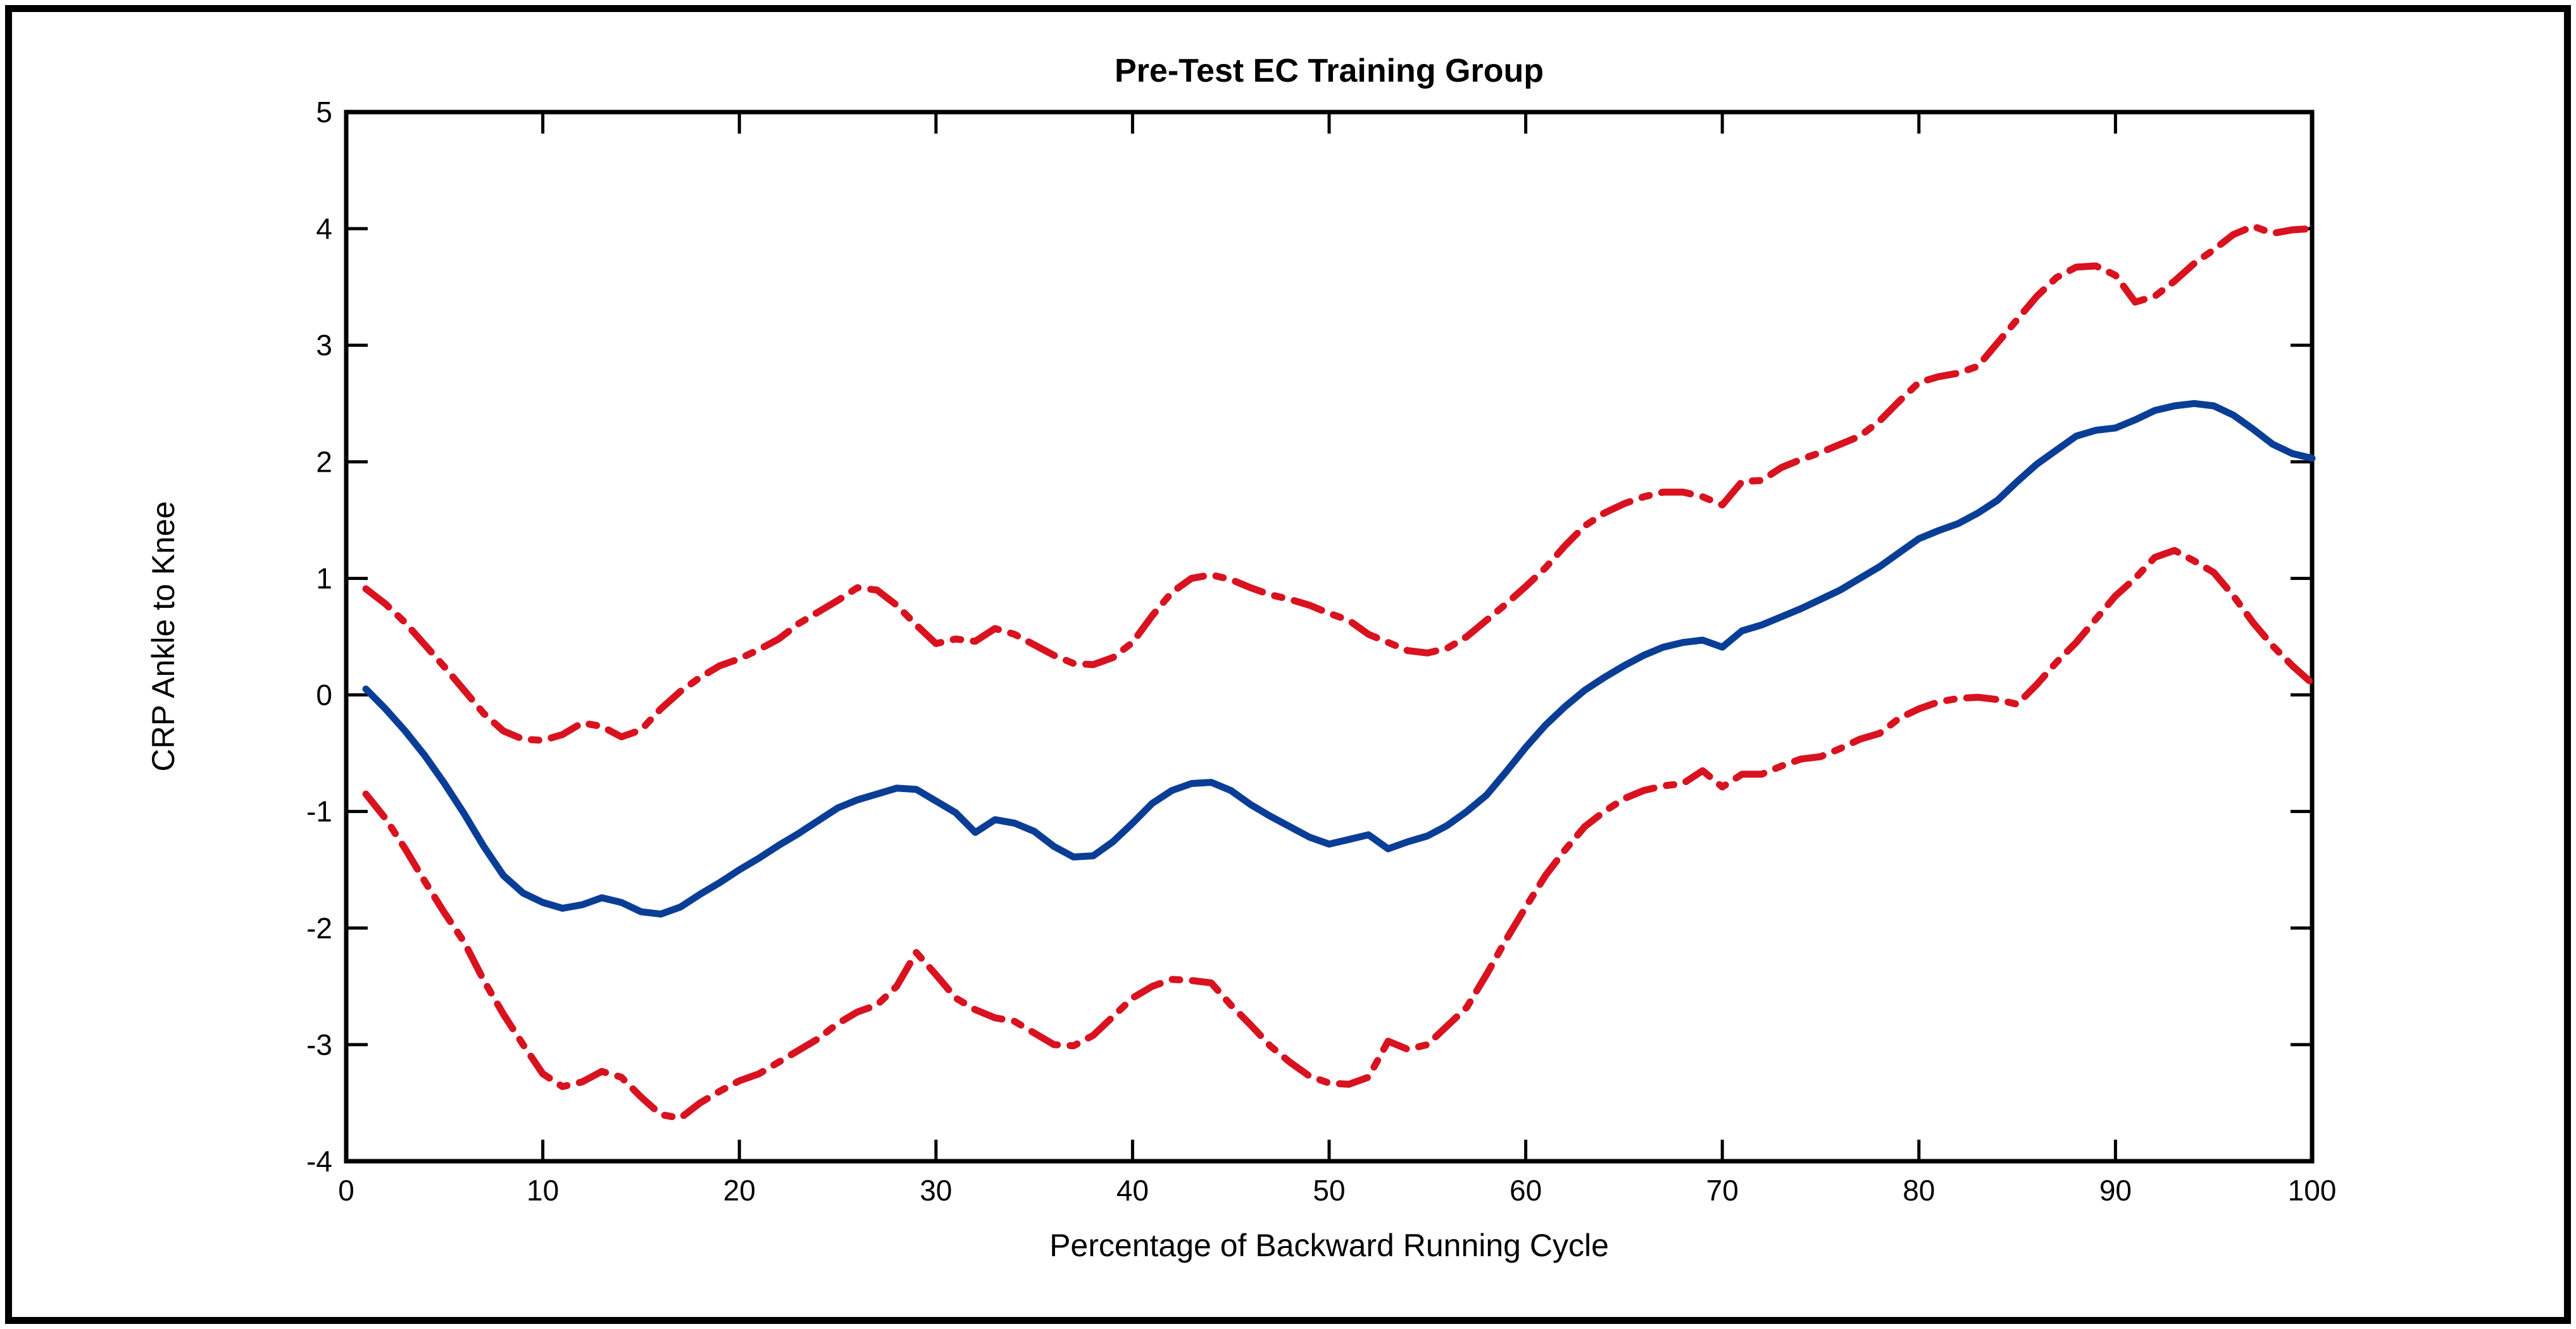 The height and width of the screenshot is (1329, 2576). Describe the element at coordinates (324, 578) in the screenshot. I see `y-tick-label: 1` at that location.